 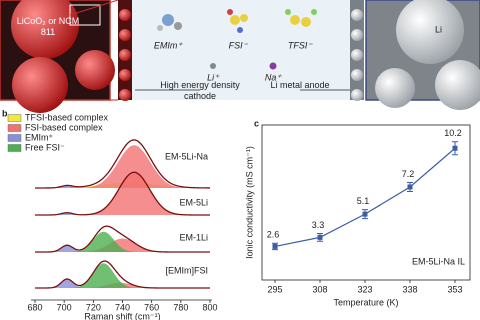 What do you see at coordinates (193, 237) in the screenshot?
I see `sample-label: EM-1Li` at bounding box center [193, 237].